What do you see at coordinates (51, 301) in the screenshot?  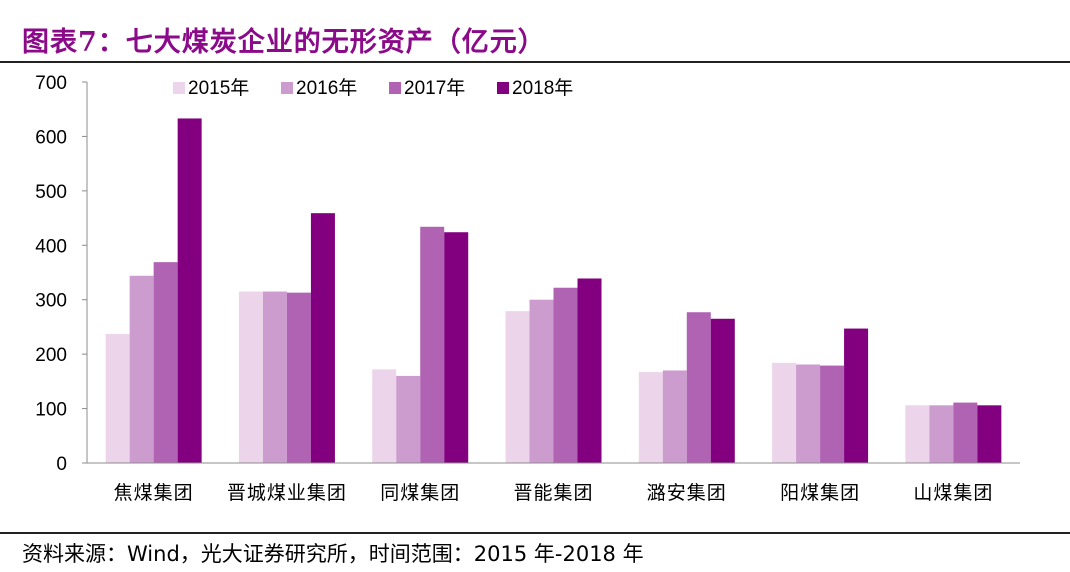 I see `y-tick-label: 300` at bounding box center [51, 301].